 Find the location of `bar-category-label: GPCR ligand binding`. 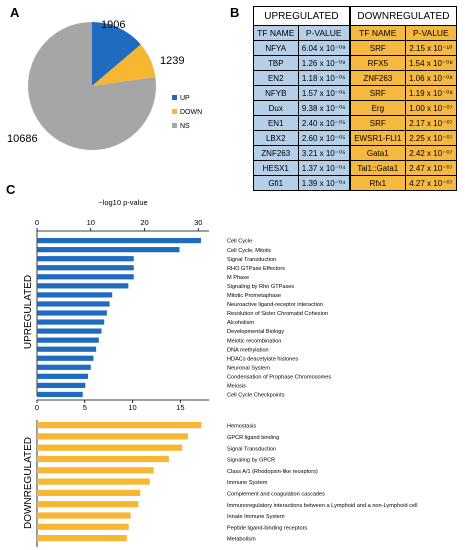

bar-category-label: GPCR ligand binding is located at coordinates (253, 438).